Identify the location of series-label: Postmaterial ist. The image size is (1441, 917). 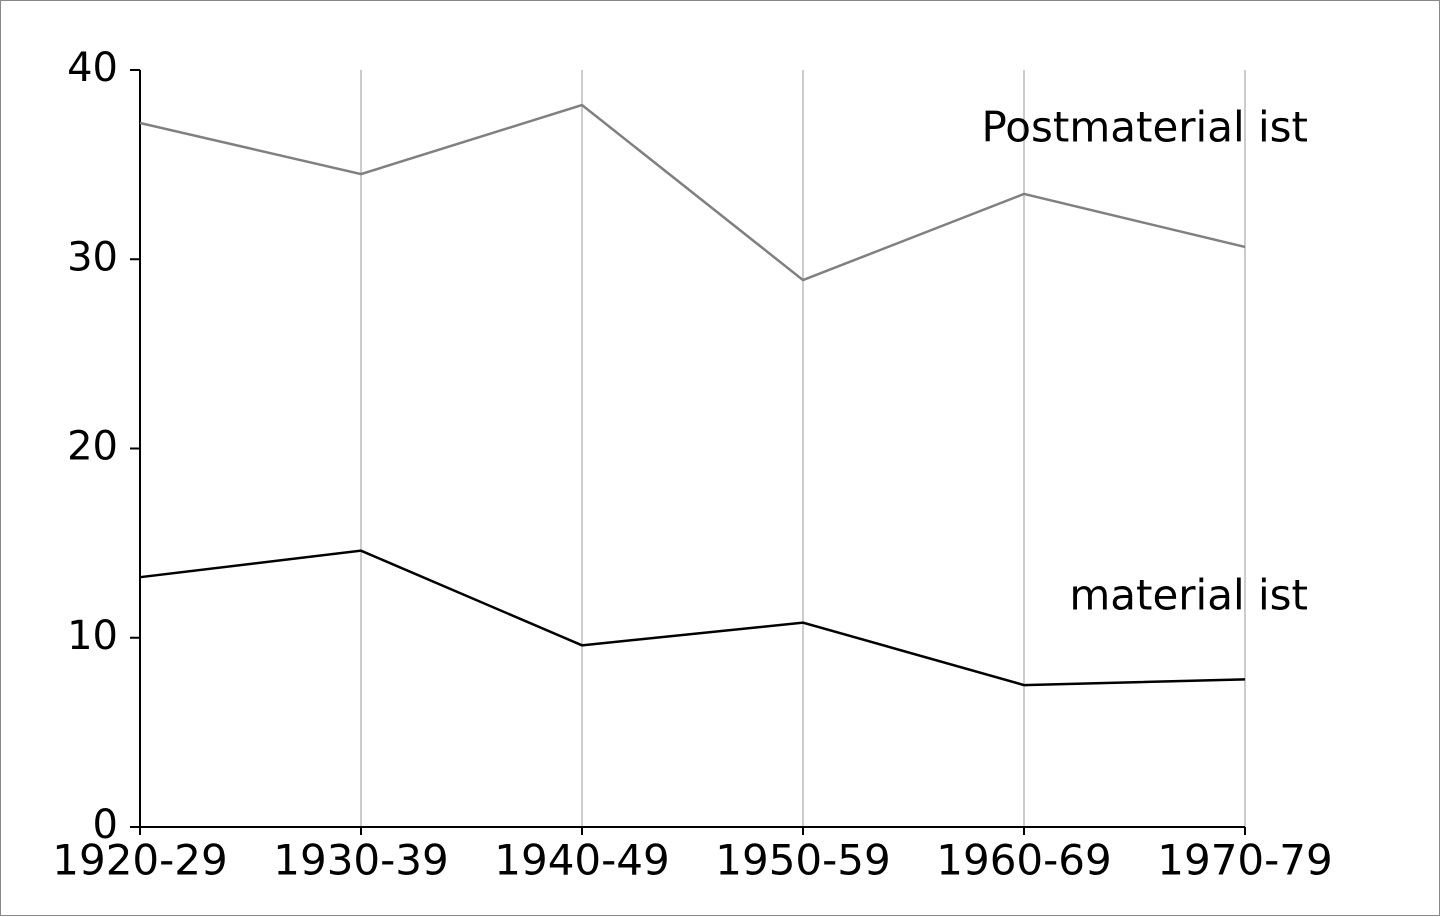
(1144, 127).